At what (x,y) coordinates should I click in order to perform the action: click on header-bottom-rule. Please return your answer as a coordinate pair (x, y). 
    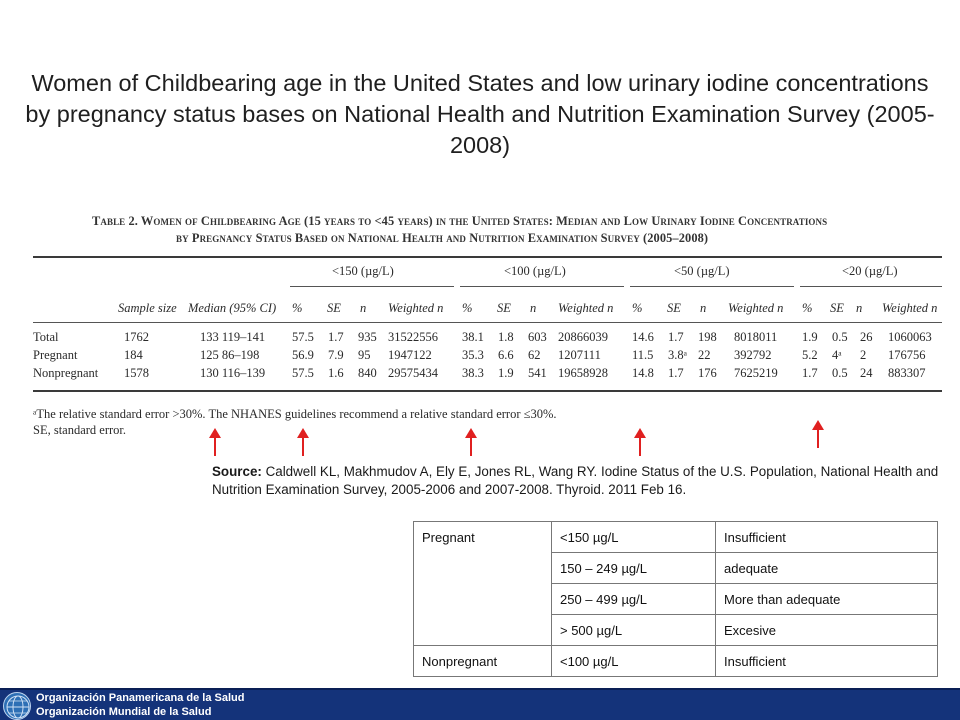
    Looking at the image, I should click on (487, 322).